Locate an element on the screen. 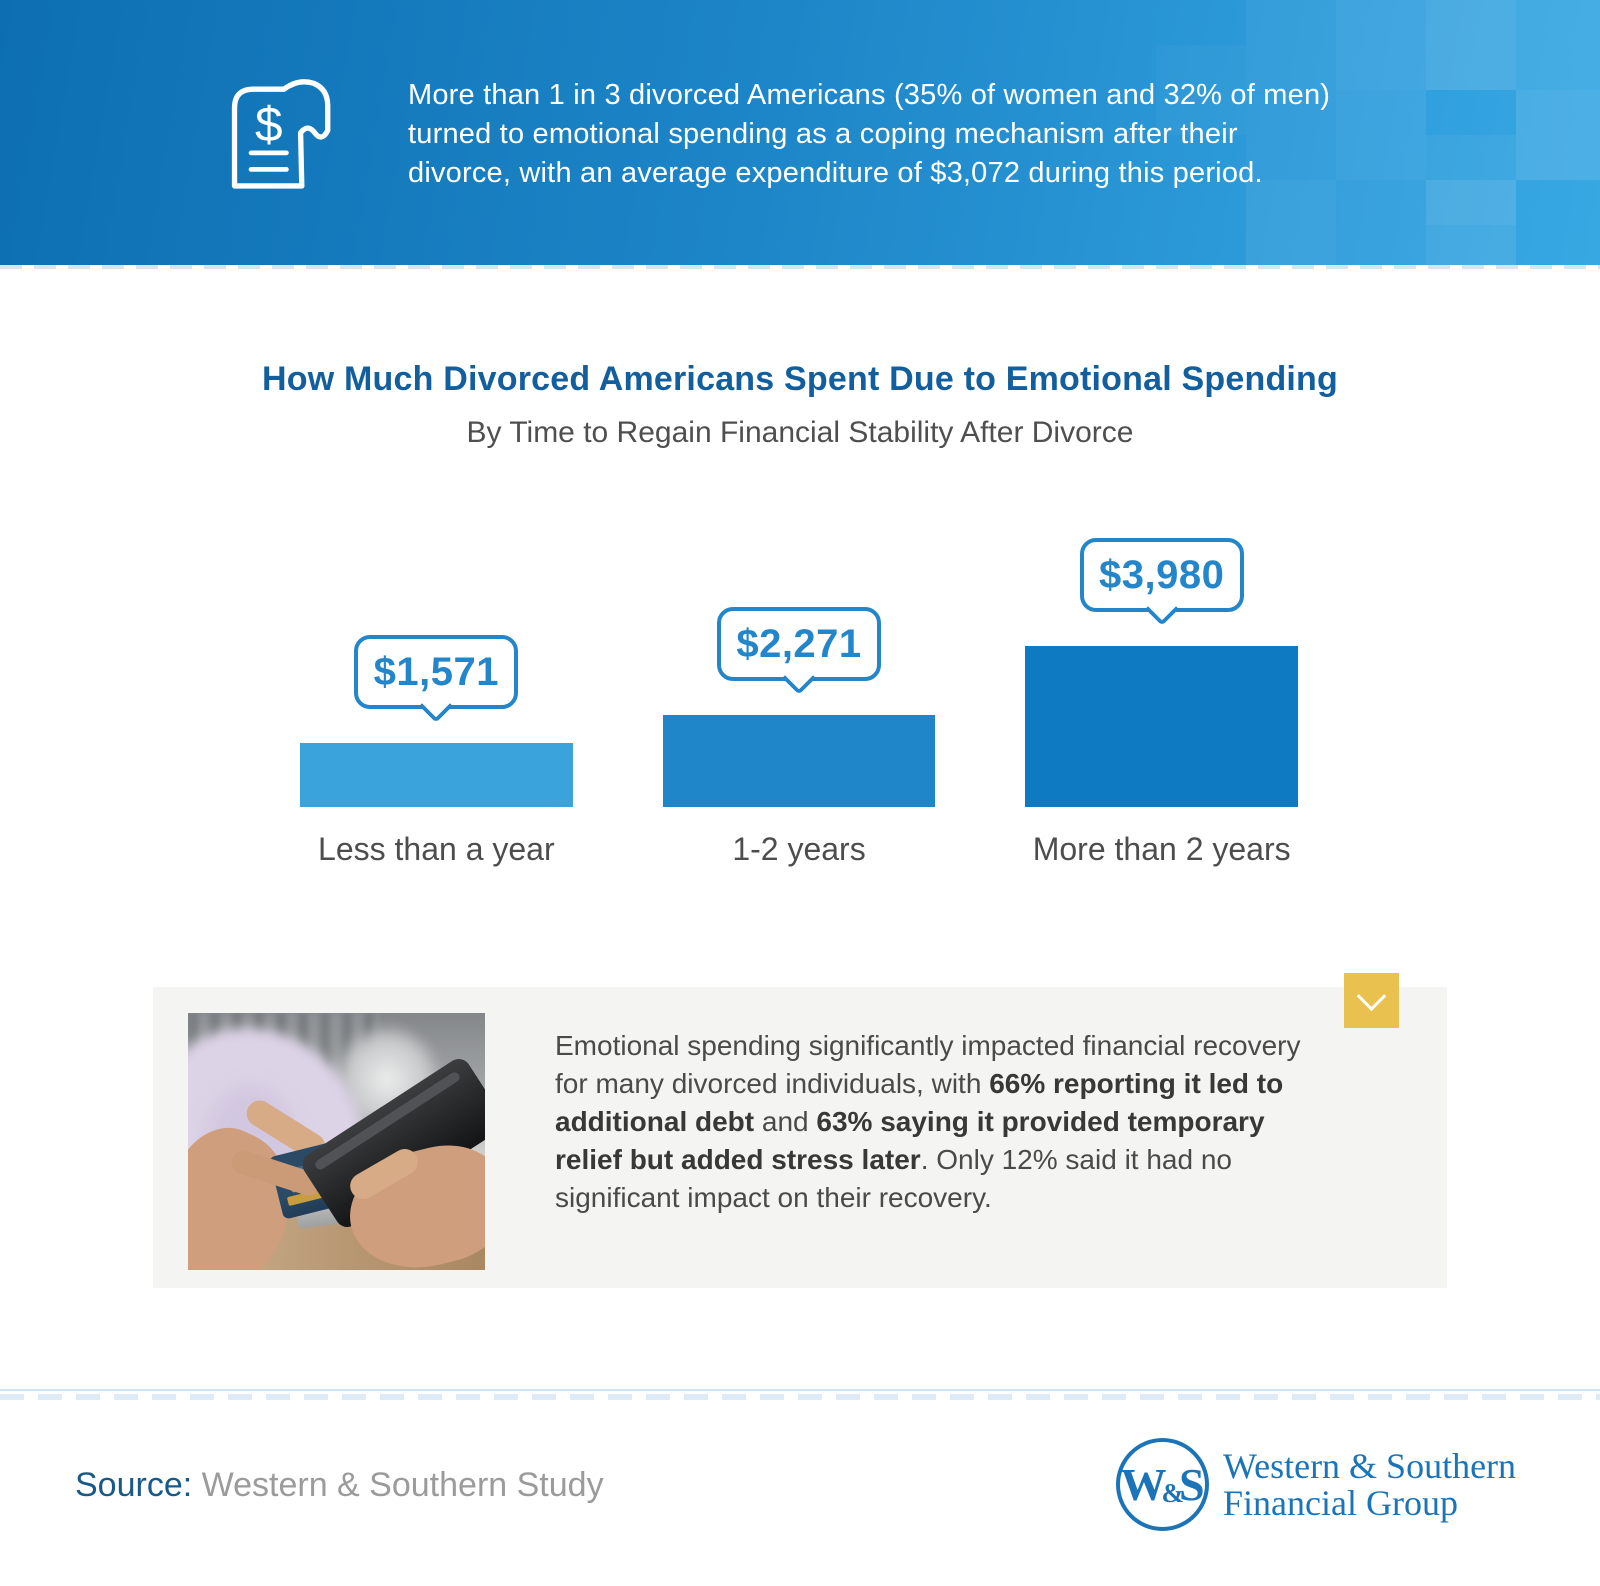 The height and width of the screenshot is (1586, 1600). photo-credit-card-shopping is located at coordinates (336, 1141).